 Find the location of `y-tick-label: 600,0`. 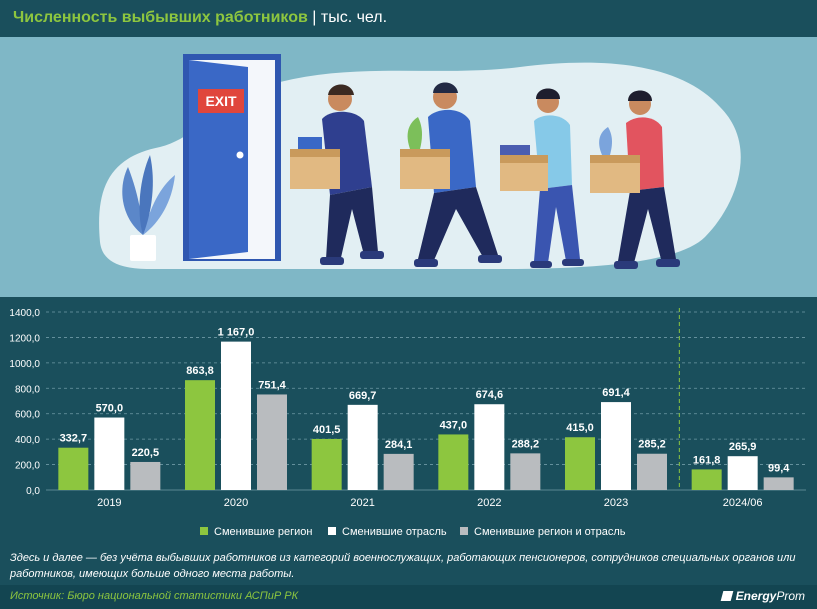

y-tick-label: 600,0 is located at coordinates (27, 415).